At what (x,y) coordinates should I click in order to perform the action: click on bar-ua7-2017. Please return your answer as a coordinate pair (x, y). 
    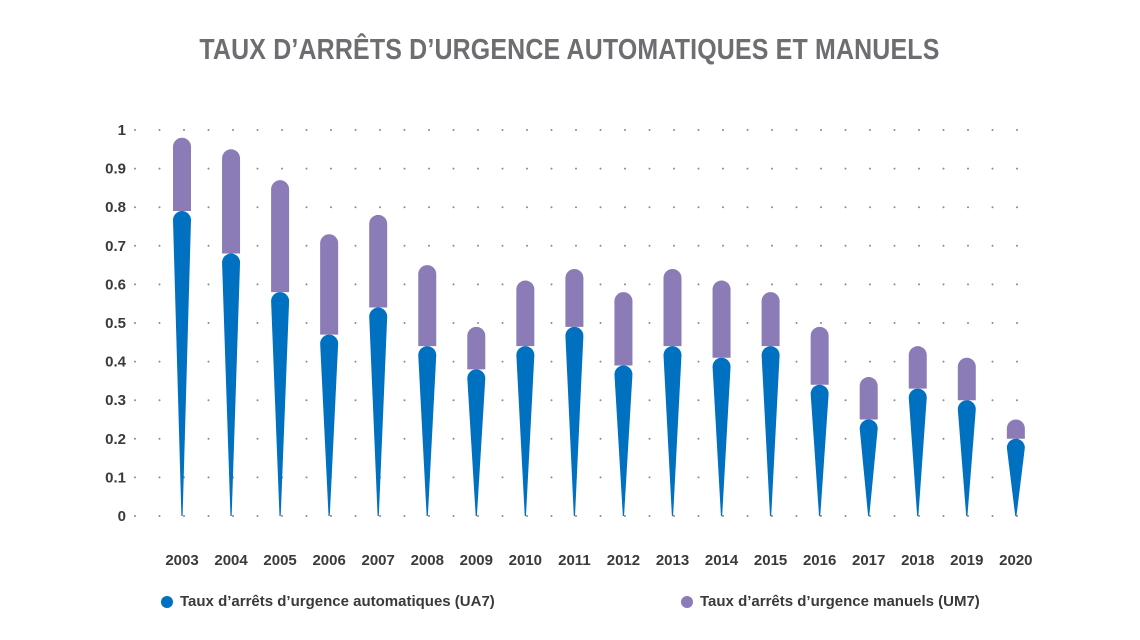
    Looking at the image, I should click on (868, 467).